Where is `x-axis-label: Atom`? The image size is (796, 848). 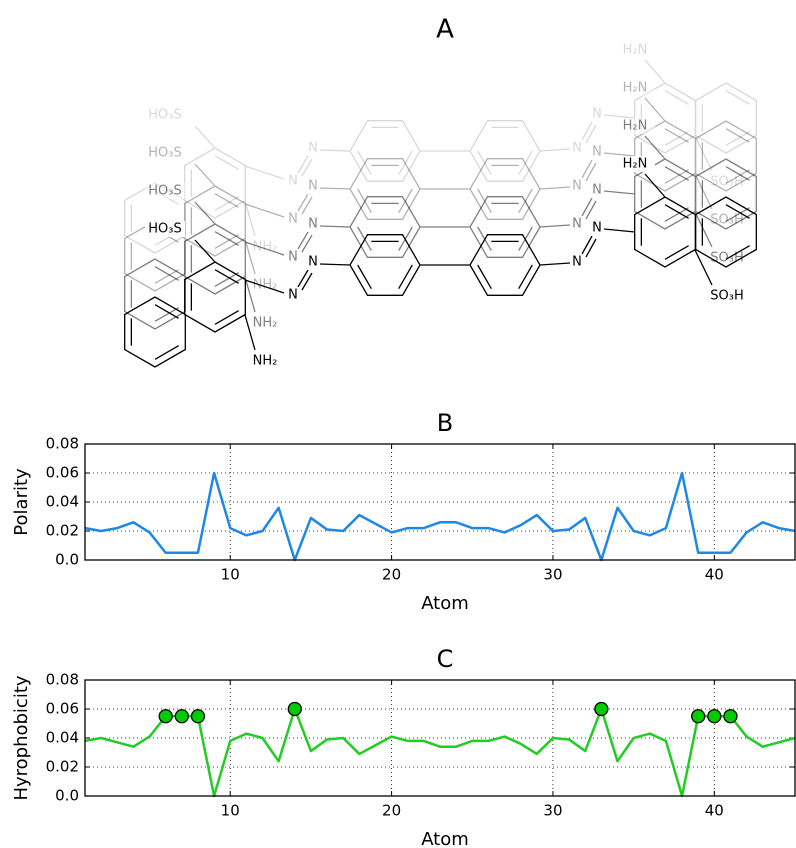 x-axis-label: Atom is located at coordinates (445, 838).